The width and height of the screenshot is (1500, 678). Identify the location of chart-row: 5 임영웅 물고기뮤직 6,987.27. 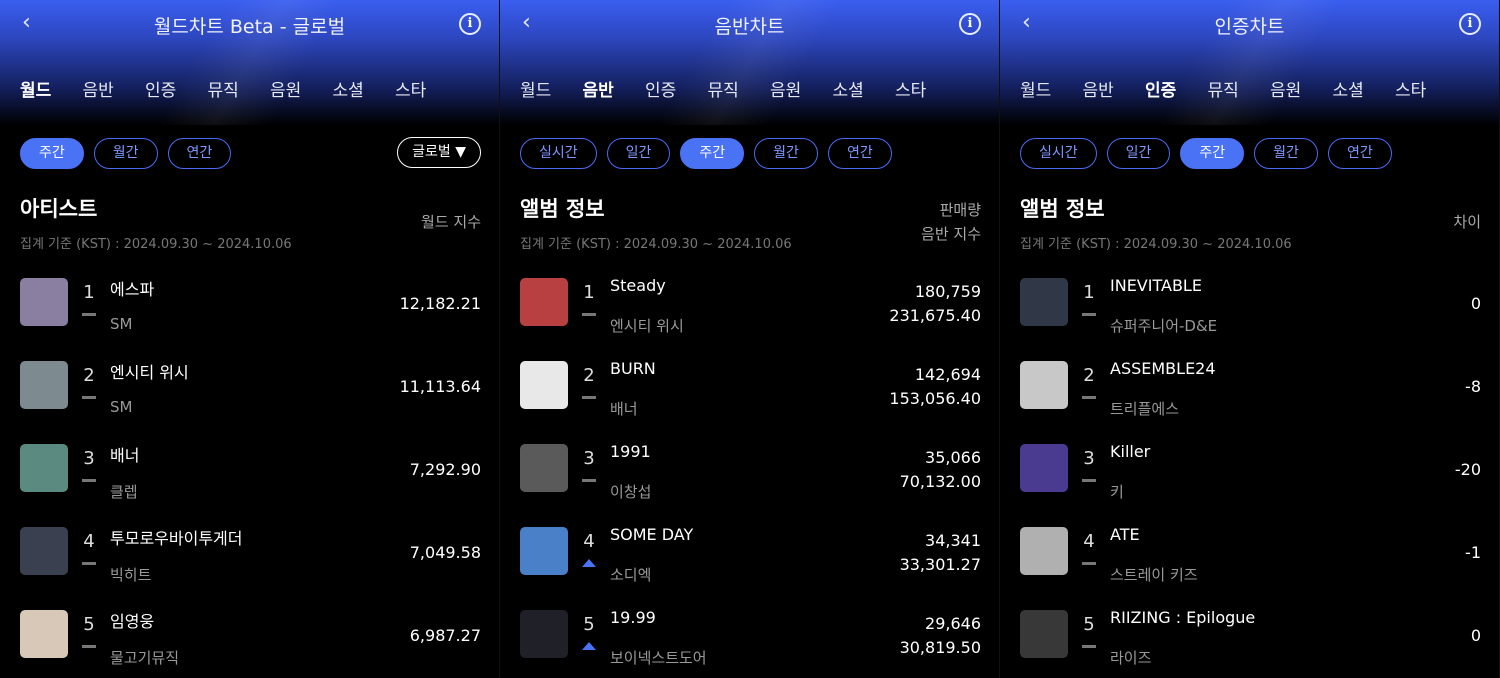
(249, 640).